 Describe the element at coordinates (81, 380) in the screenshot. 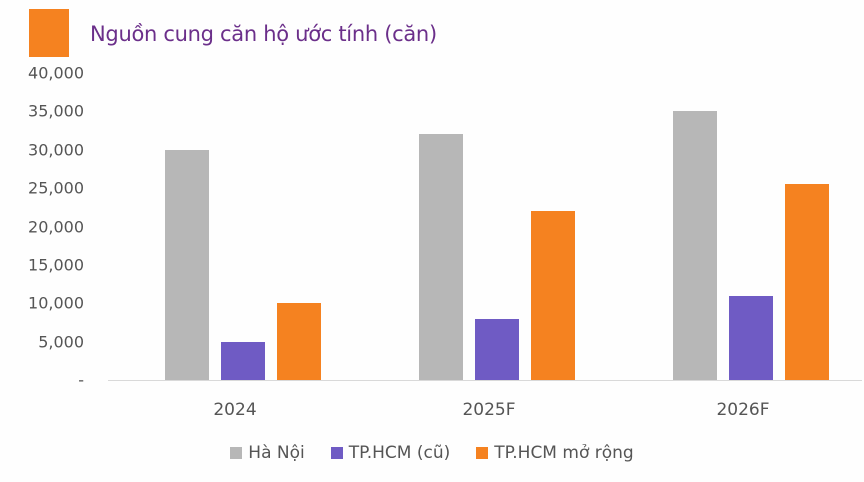

I see `y-tick-label: -` at that location.